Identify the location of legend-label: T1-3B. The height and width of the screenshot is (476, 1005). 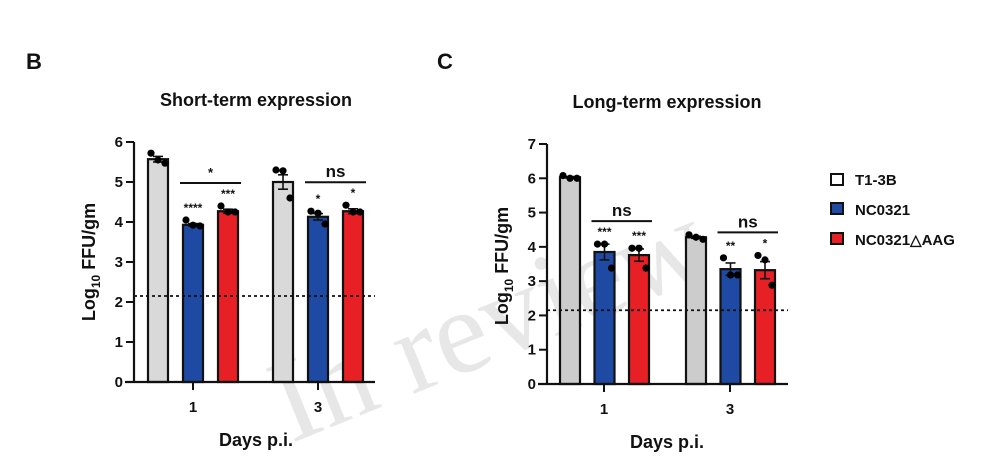
(876, 180).